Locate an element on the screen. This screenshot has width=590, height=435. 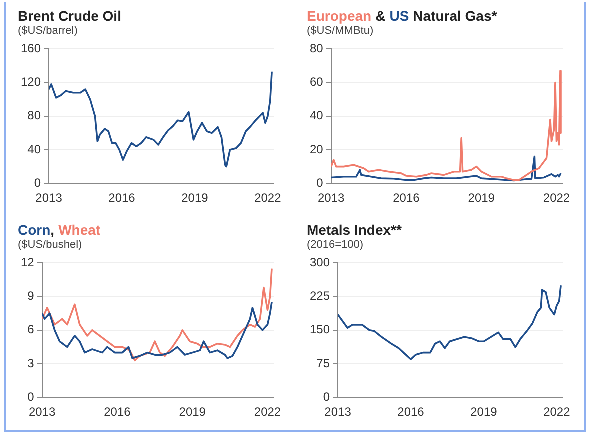
chart-title: Metals Index** is located at coordinates (354, 230).